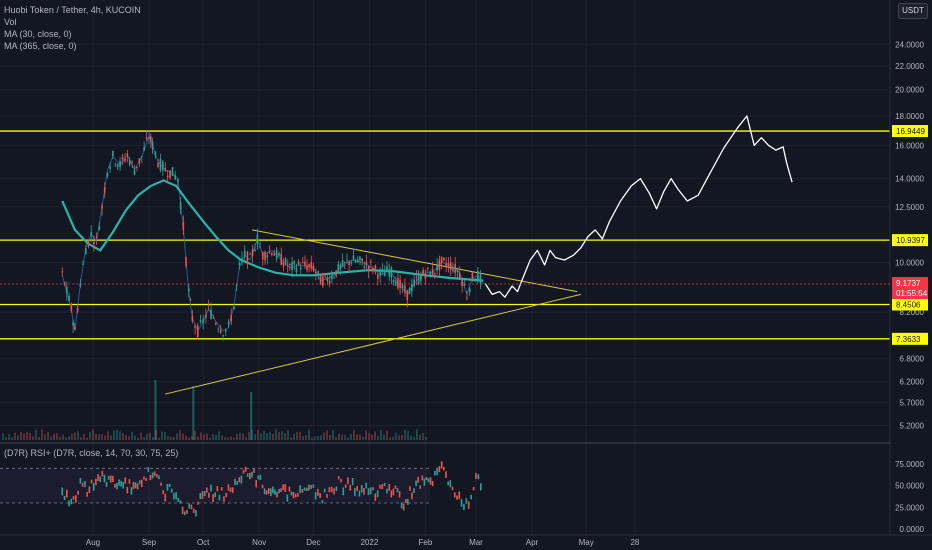 This screenshot has height=550, width=932. What do you see at coordinates (72, 10) in the screenshot?
I see `symbol-title: Huobi Token / Tether, 4h, KUCOIN` at bounding box center [72, 10].